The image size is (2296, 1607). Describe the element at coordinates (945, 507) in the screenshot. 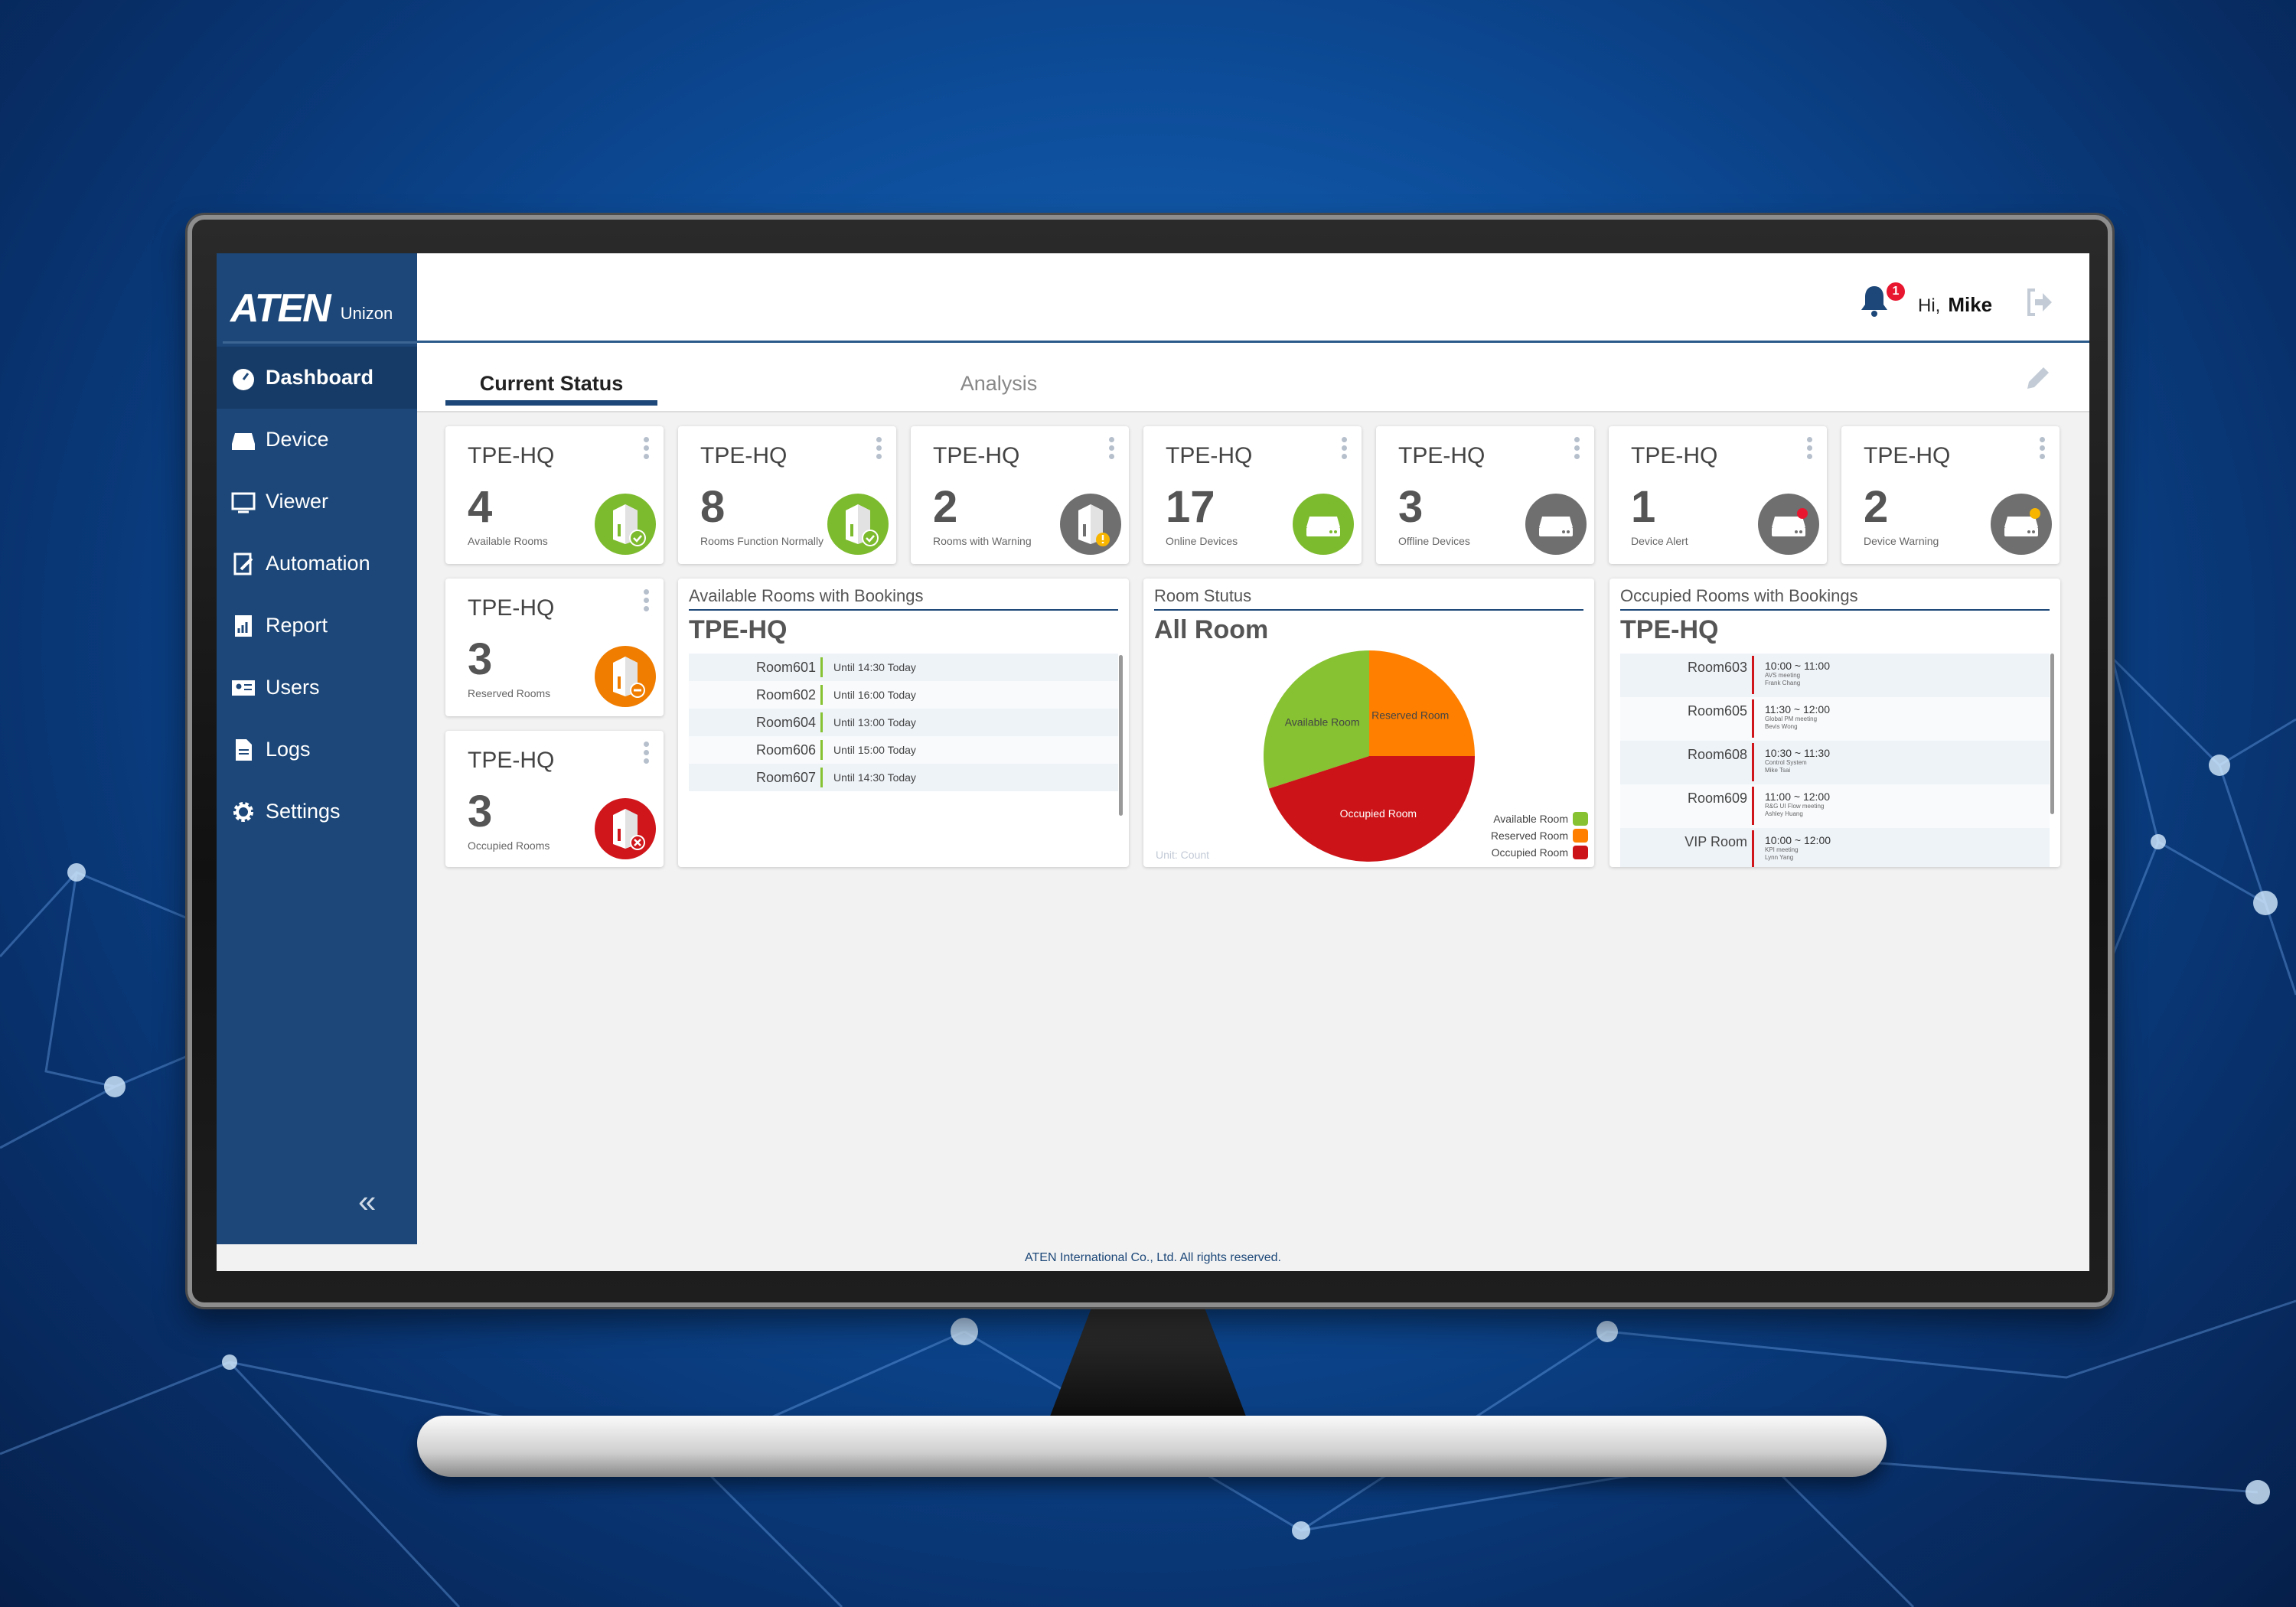

I see `card-value: 2` at that location.